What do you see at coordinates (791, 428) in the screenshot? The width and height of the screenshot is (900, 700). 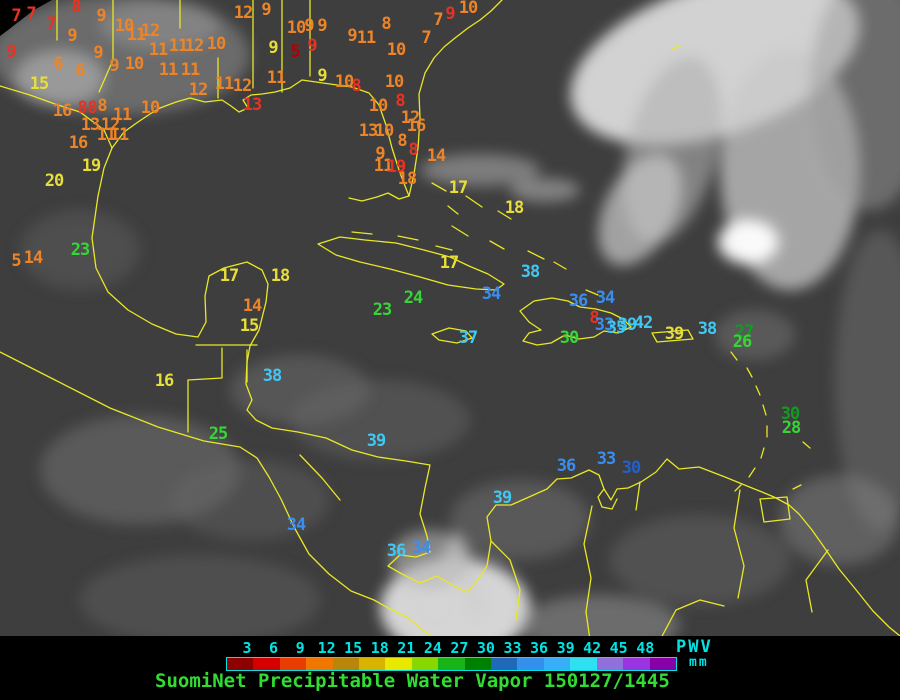 I see `station-pwv-value: 28` at bounding box center [791, 428].